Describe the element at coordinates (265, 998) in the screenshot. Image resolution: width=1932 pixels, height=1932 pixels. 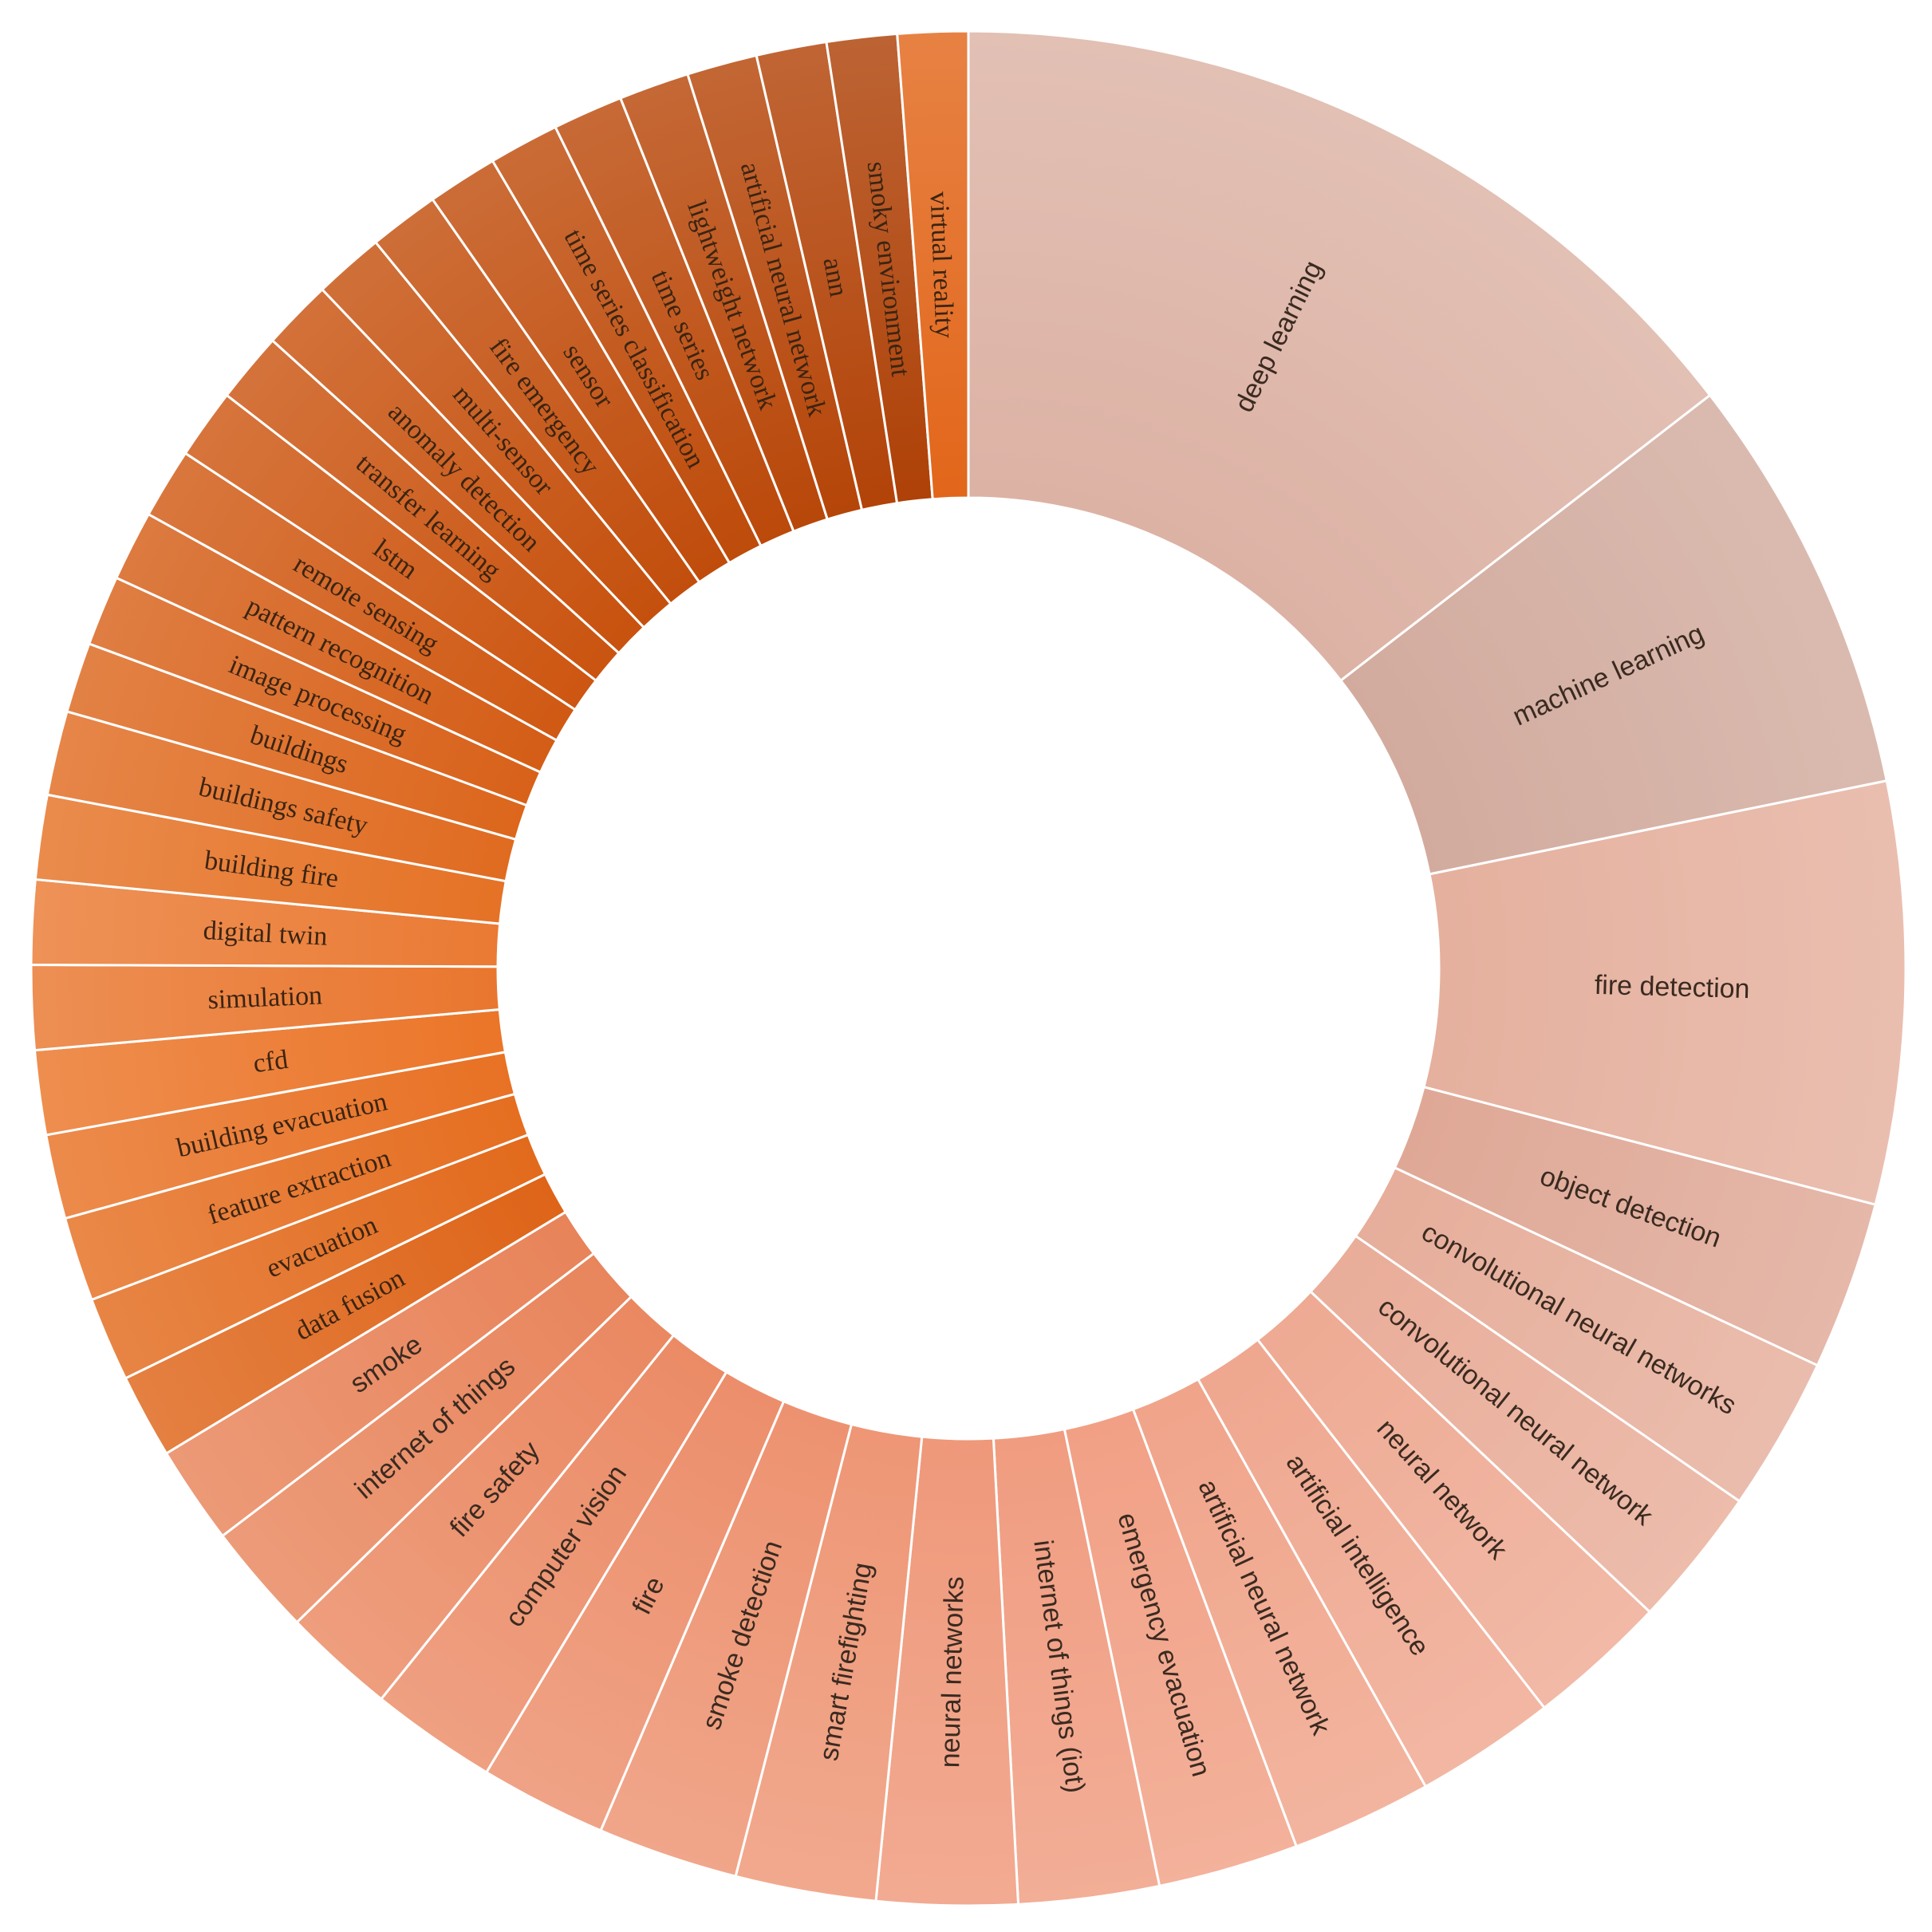
I see `label-simulation: simulation` at that location.